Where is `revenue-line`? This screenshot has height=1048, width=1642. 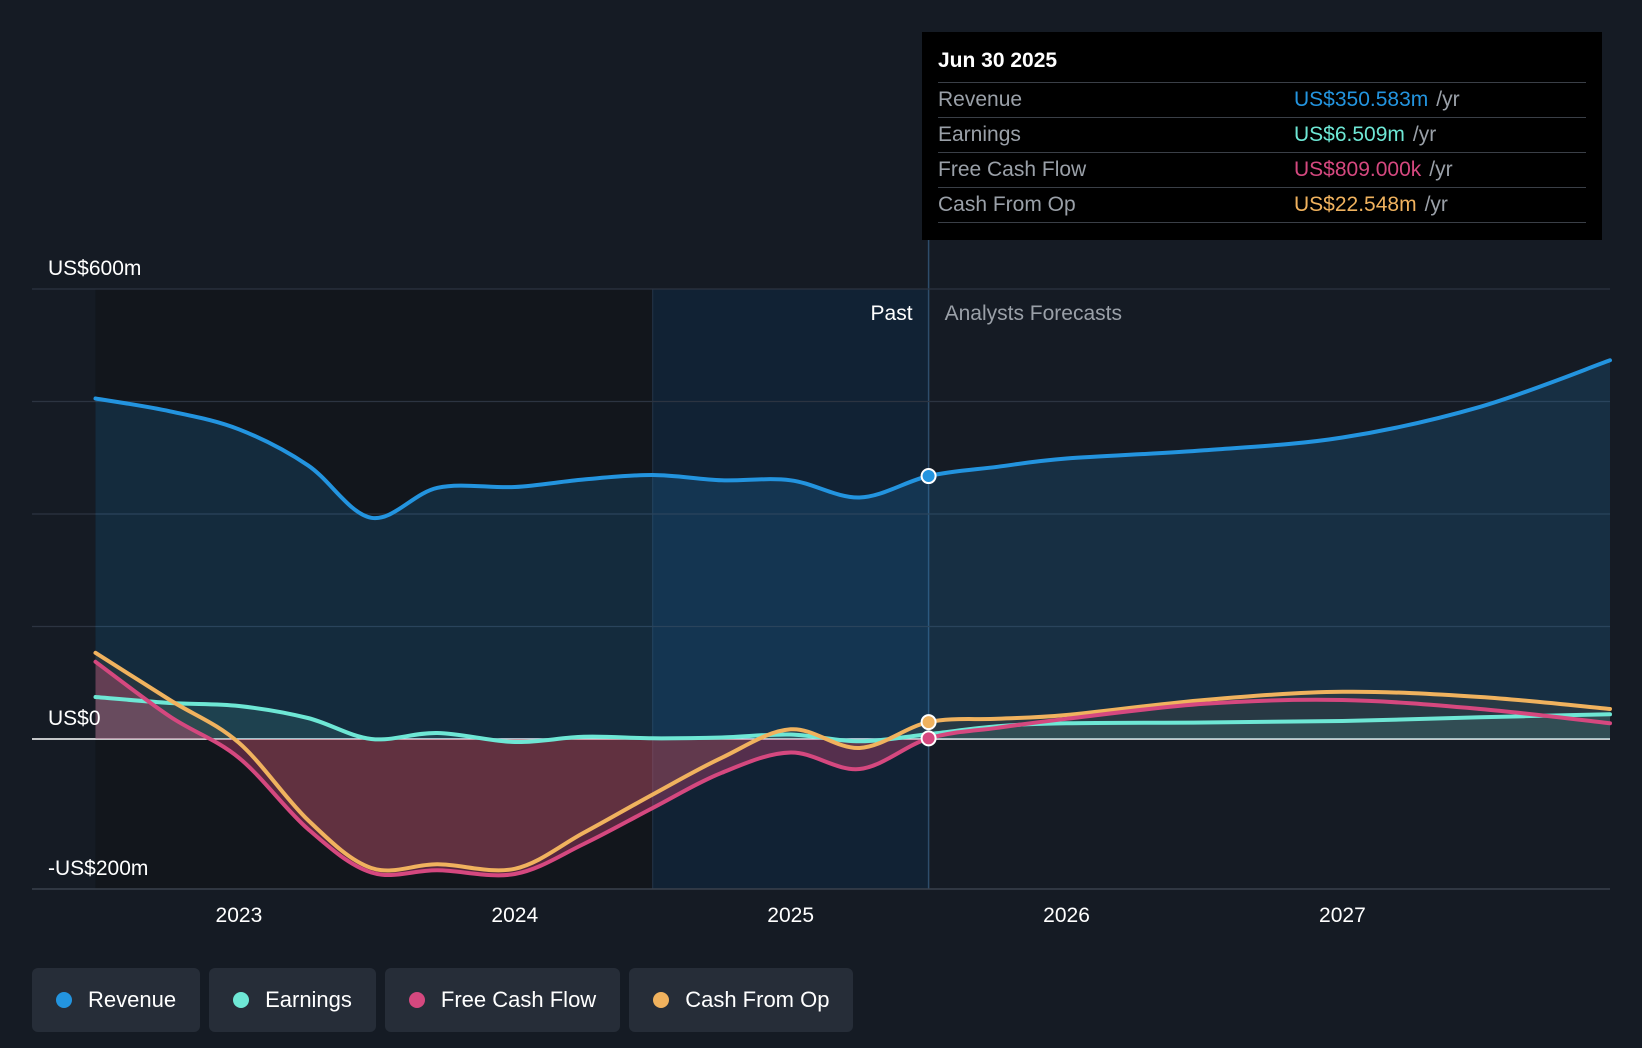
revenue-line is located at coordinates (852, 439).